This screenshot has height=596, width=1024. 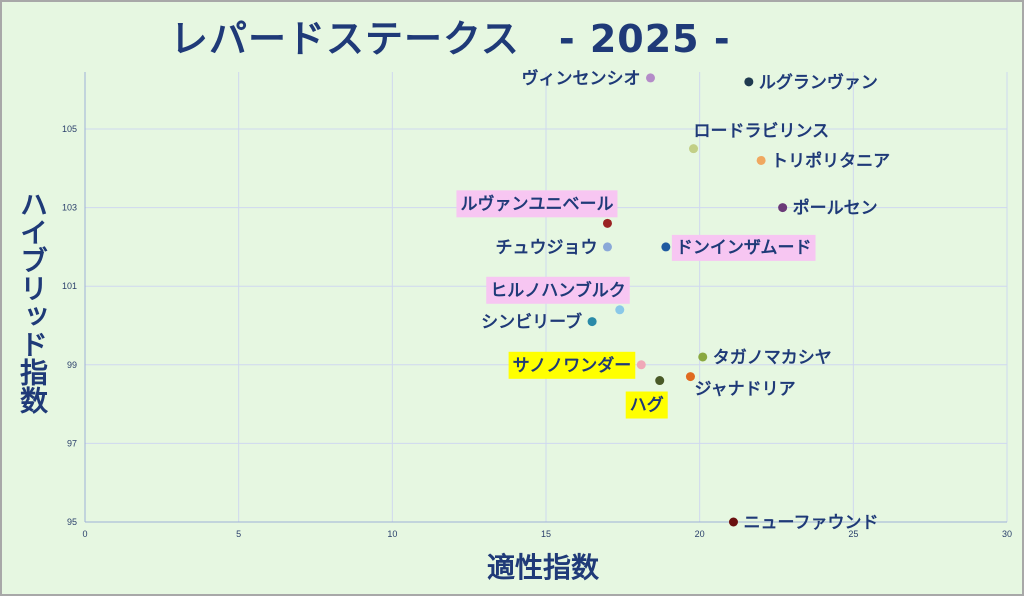 I want to click on x-tick-label: 15, so click(x=546, y=534).